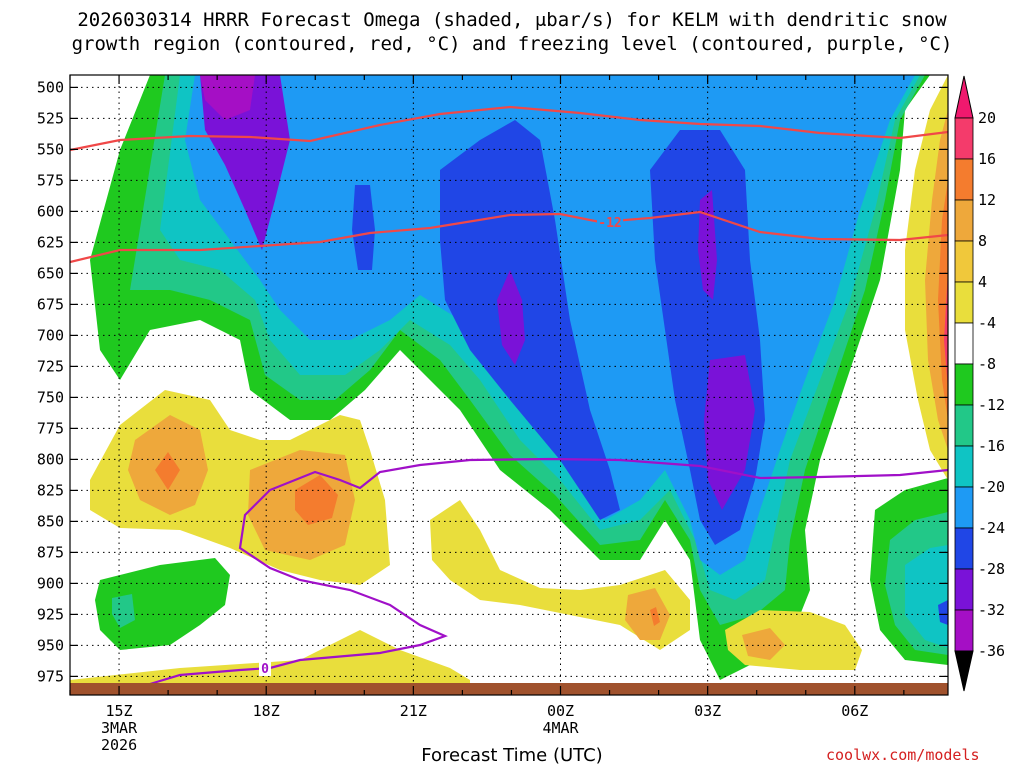 Image resolution: width=1024 pixels, height=768 pixels. What do you see at coordinates (926, 596) in the screenshot?
I see `omega-region-neg-16c` at bounding box center [926, 596].